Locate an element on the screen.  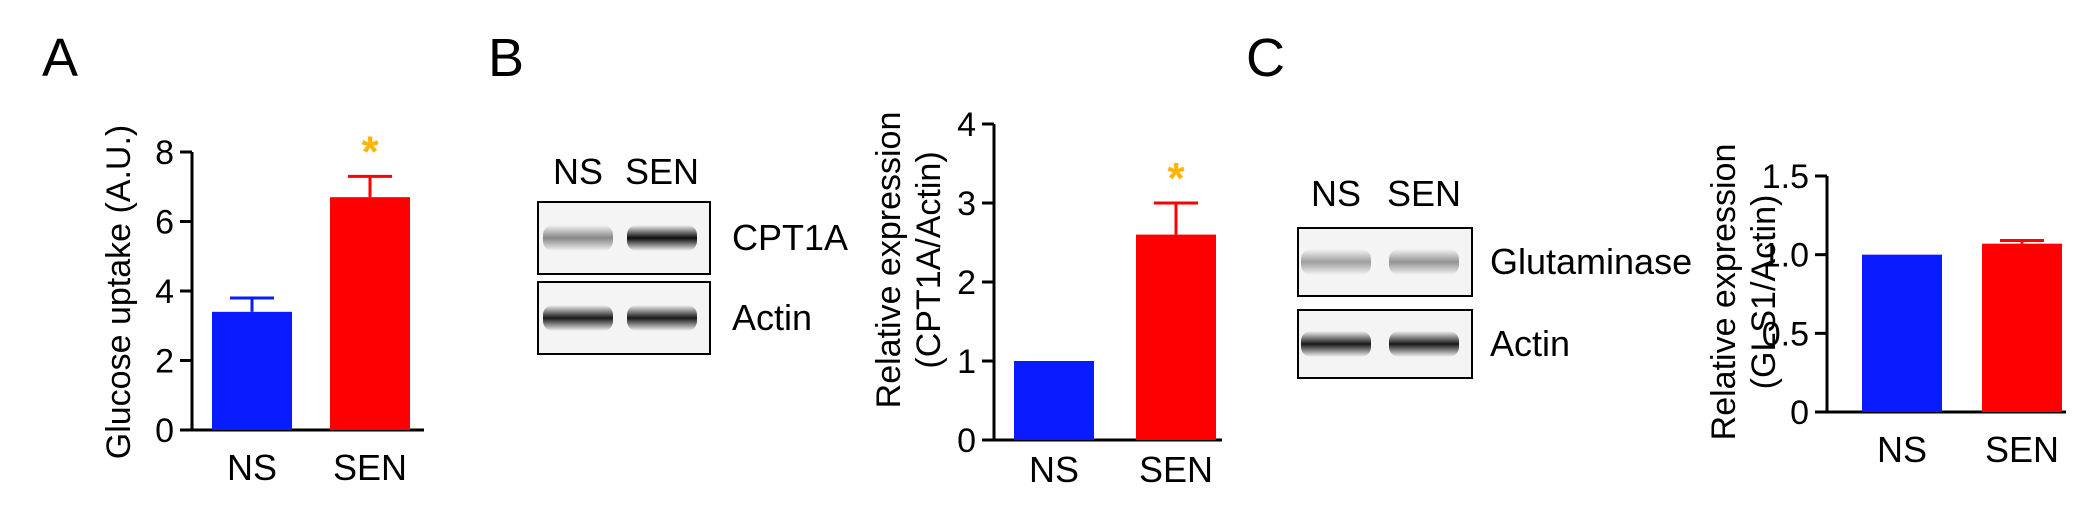
panel-label-c: C is located at coordinates (1265, 58).